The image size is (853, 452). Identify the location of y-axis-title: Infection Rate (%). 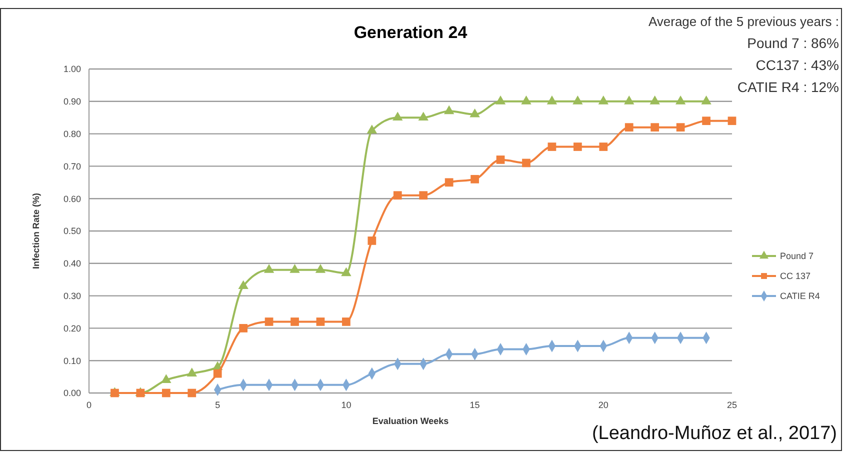
(36, 231).